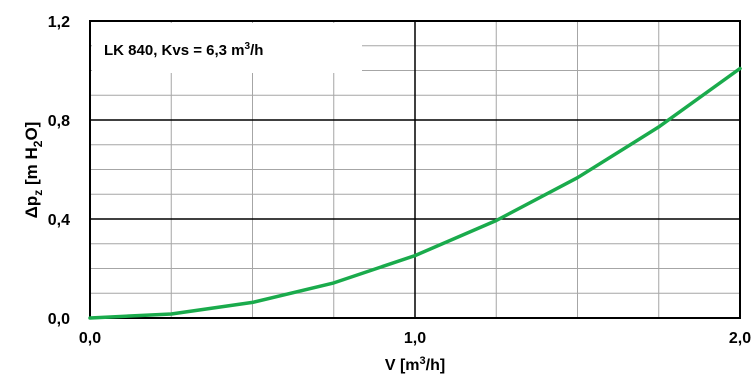  I want to click on annotation-prefix: LK 840, Kvs = 6,3 m, so click(174, 50).